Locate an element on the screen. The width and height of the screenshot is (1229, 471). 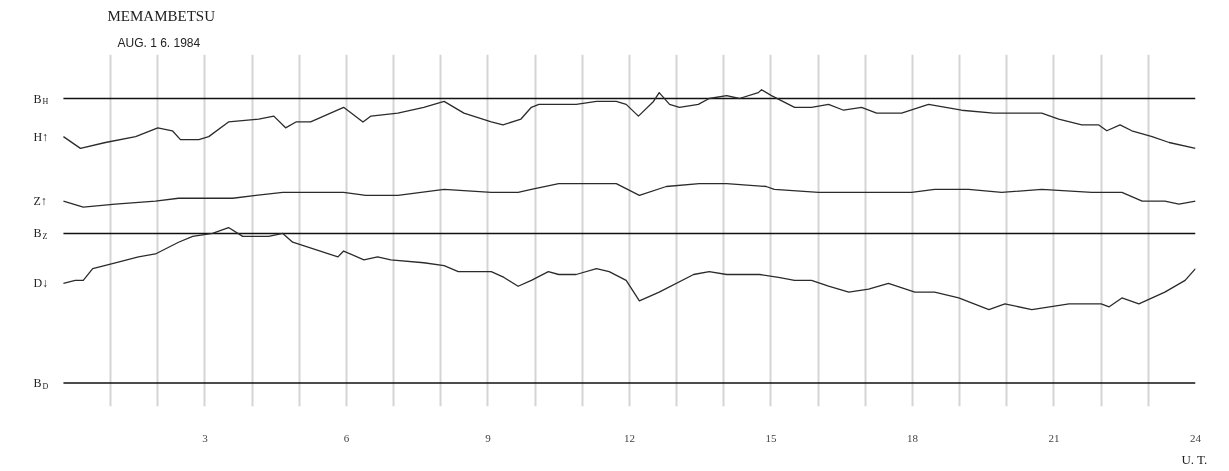
x-tick-label: 9 is located at coordinates (488, 437).